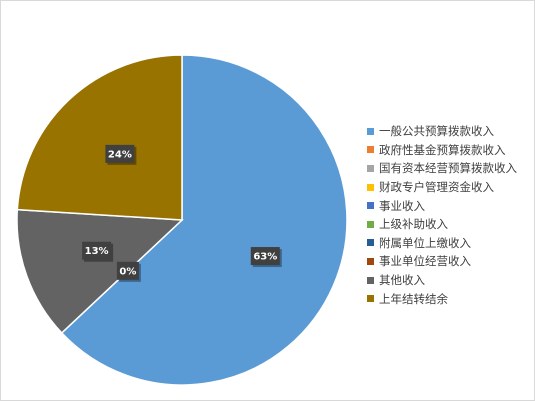  I want to click on legend-item: 国有资本经营预算拨款收入, so click(442, 168).